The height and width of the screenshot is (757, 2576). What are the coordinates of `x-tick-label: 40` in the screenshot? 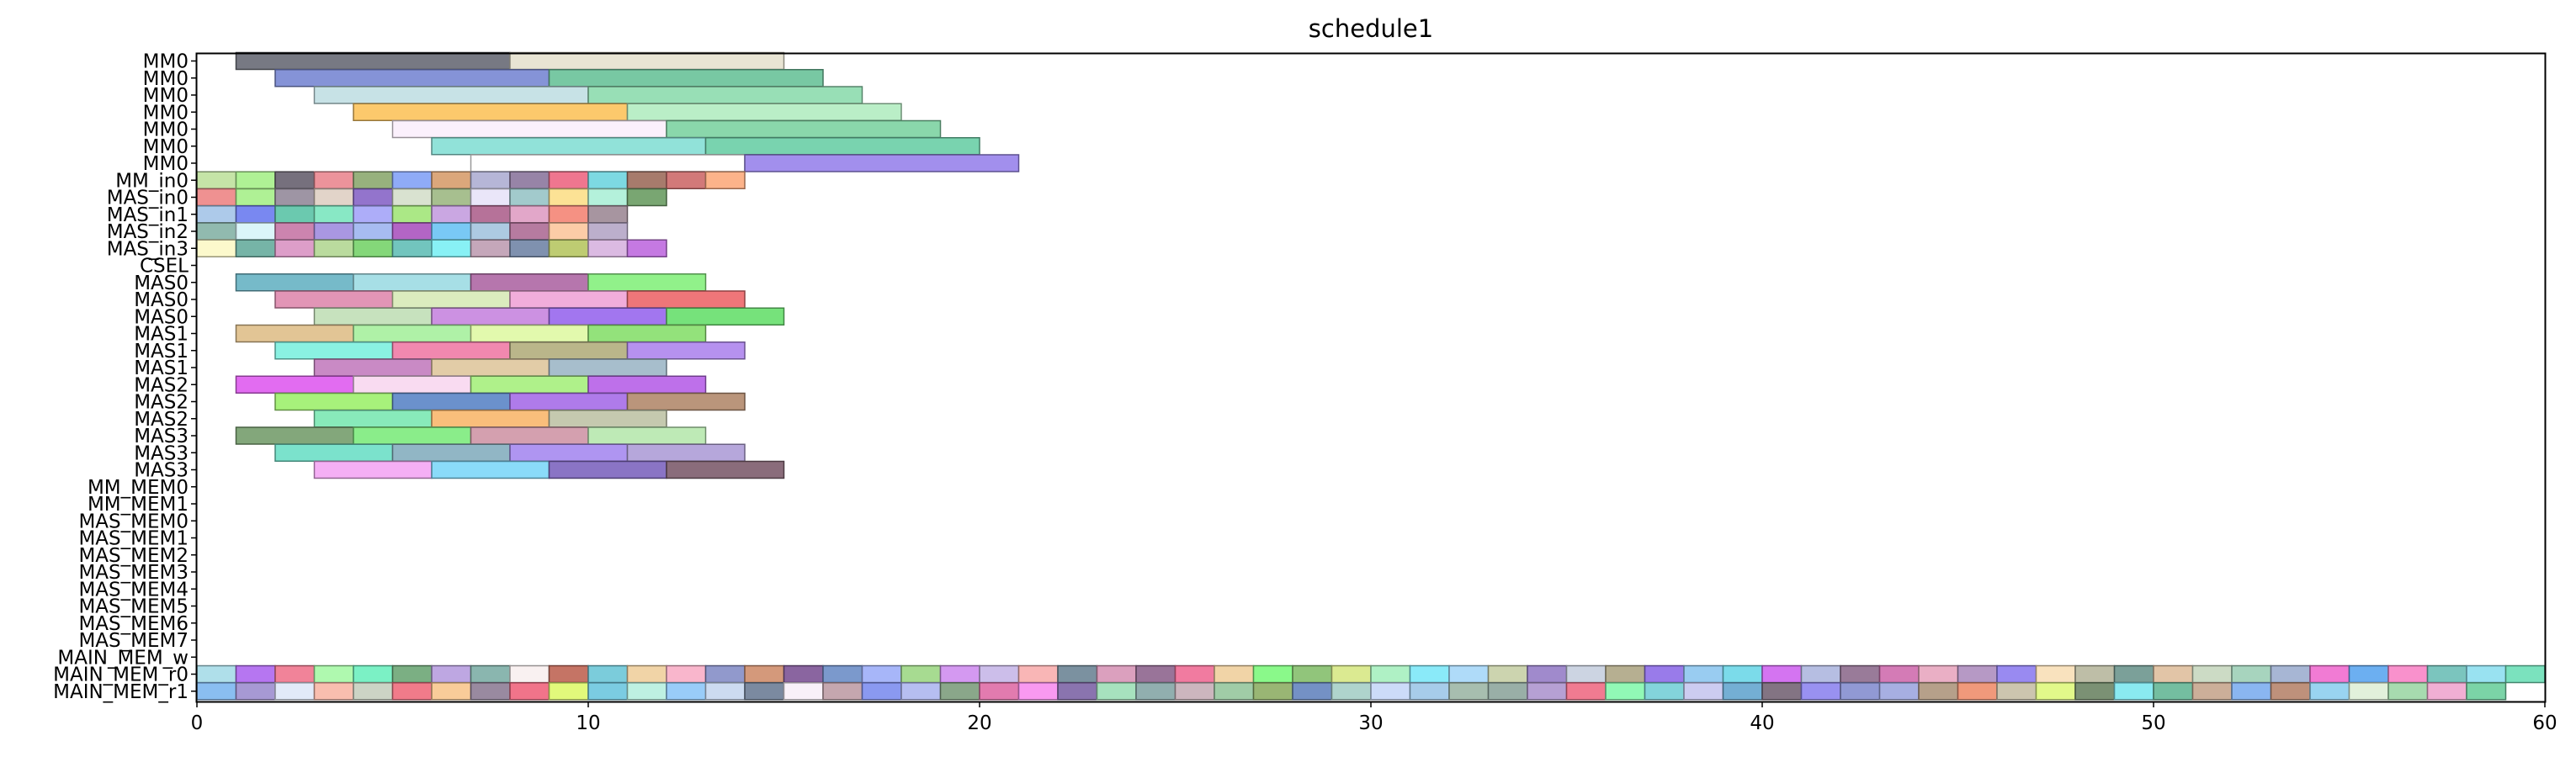 It's located at (1762, 723).